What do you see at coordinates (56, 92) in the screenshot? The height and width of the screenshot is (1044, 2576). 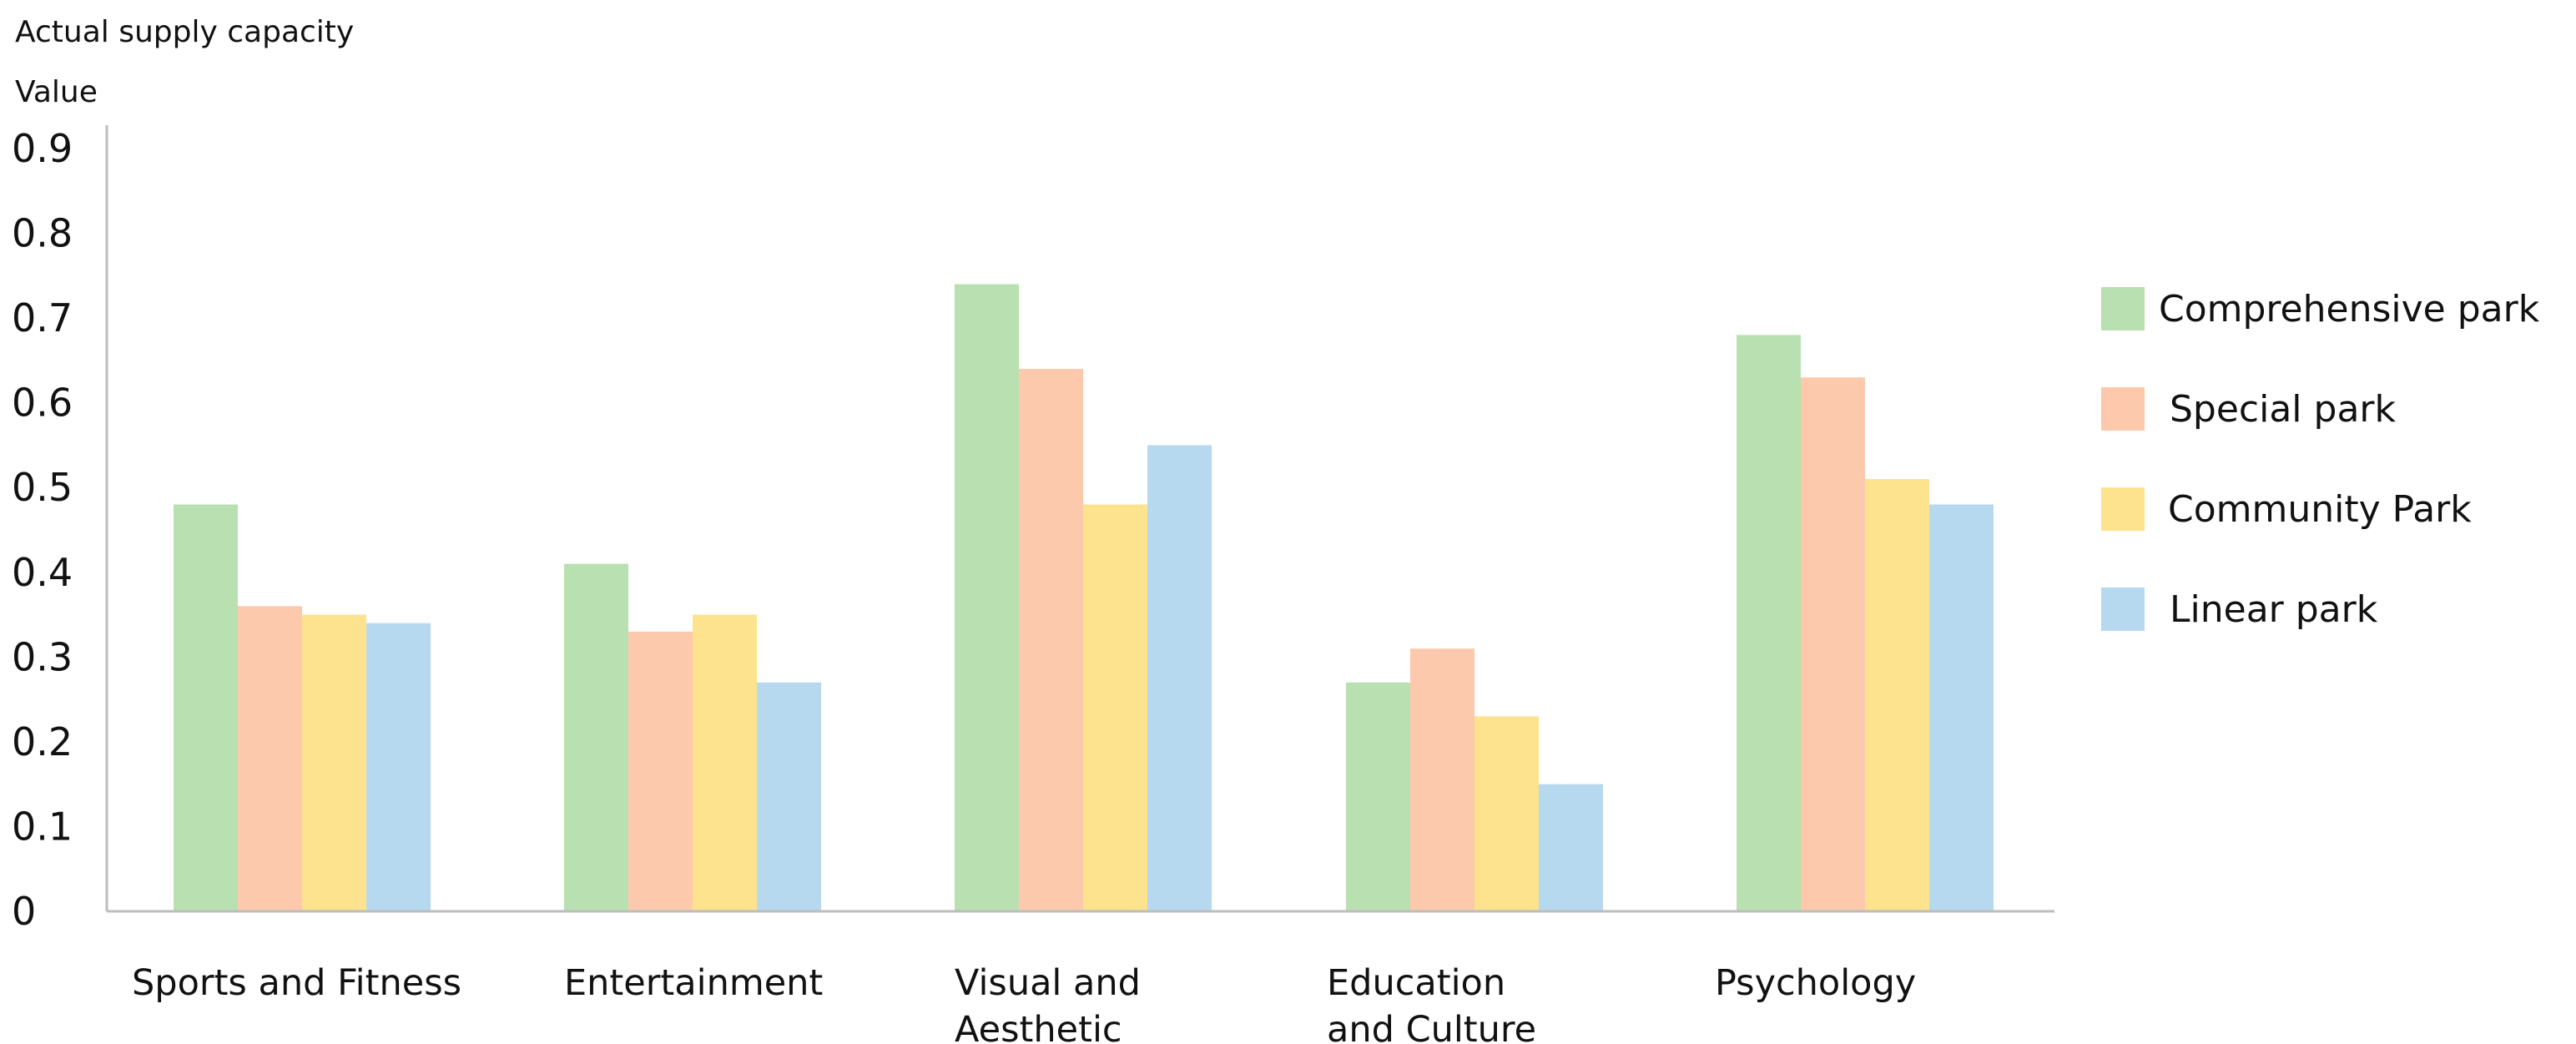 I see `y-axis-label: Value` at bounding box center [56, 92].